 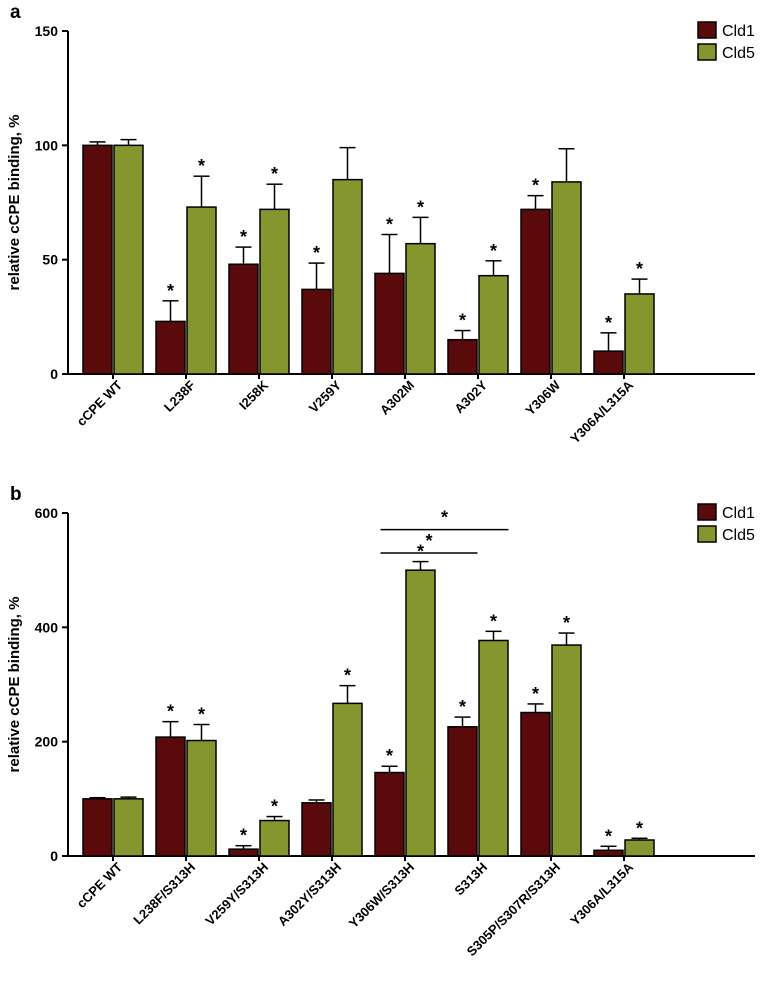 What do you see at coordinates (254, 395) in the screenshot?
I see `x-category-label: I258K` at bounding box center [254, 395].